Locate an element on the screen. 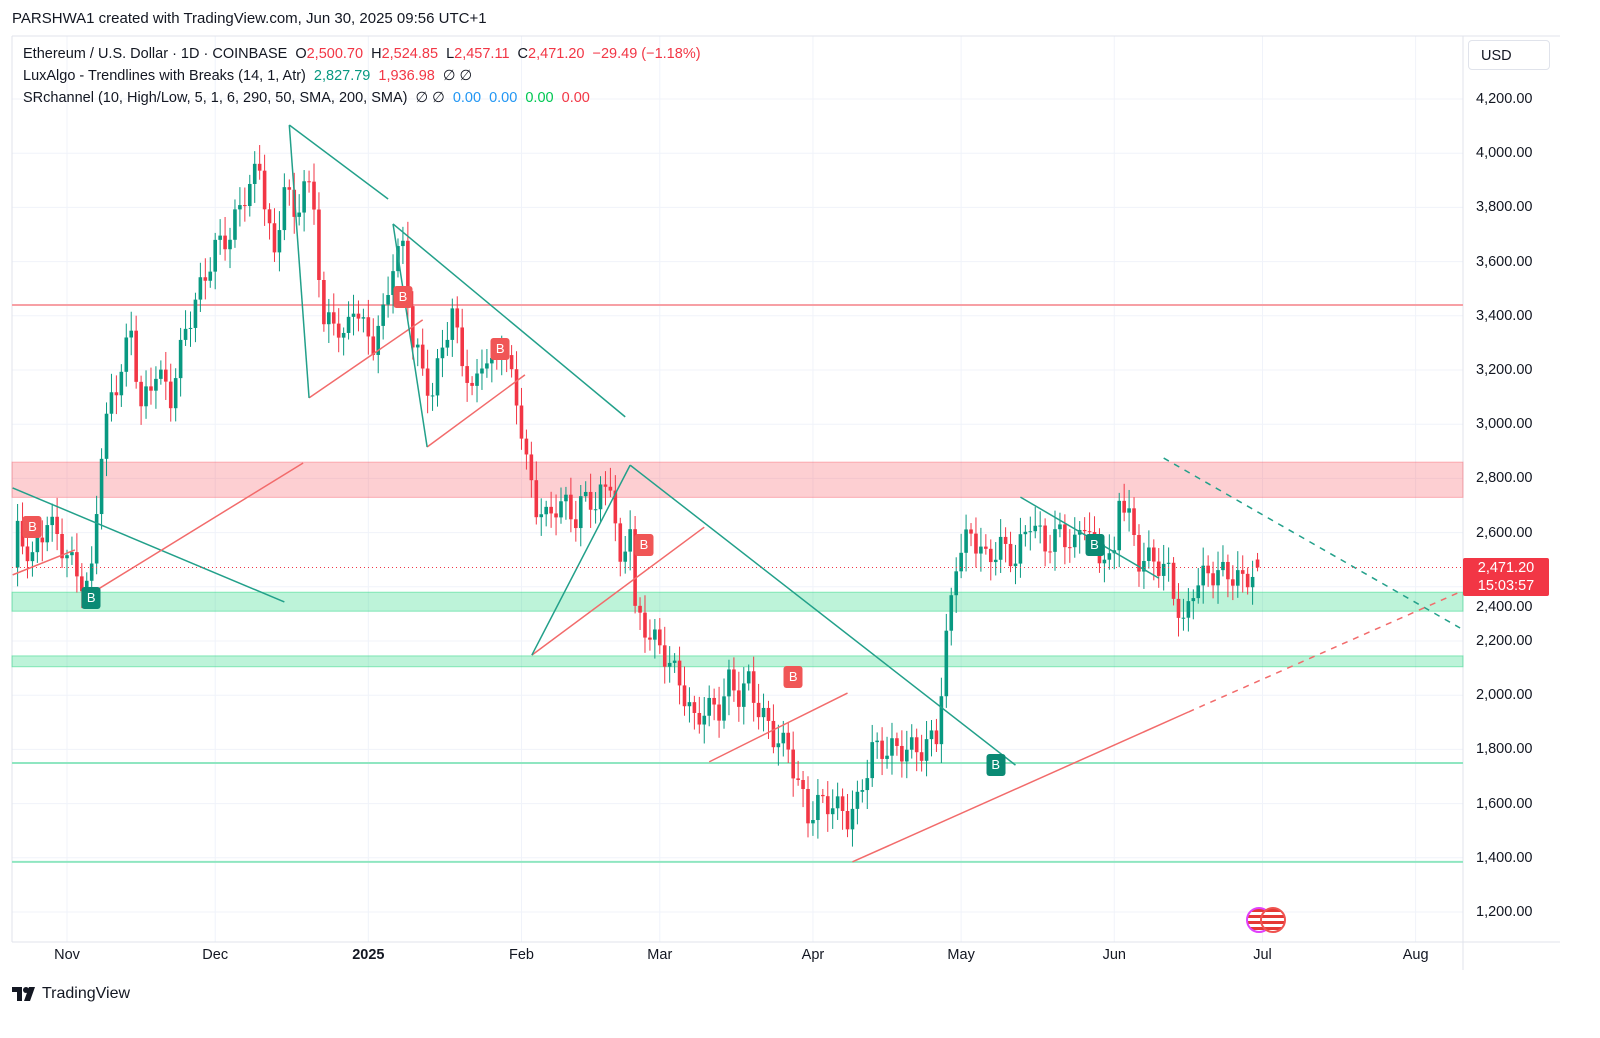 The image size is (1600, 1038). price-axis-label: 3,000.00 is located at coordinates (1504, 424).